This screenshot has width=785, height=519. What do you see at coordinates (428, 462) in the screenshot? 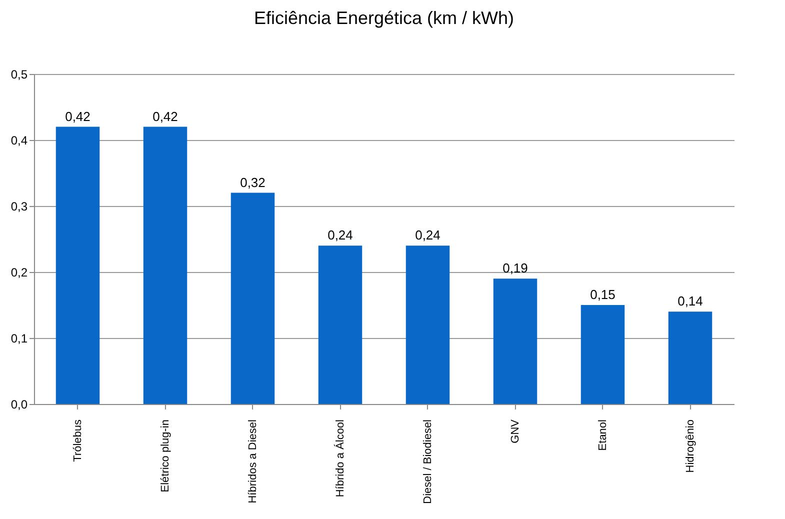
I see `x-tick-label: Diesel / Biodiesel` at bounding box center [428, 462].